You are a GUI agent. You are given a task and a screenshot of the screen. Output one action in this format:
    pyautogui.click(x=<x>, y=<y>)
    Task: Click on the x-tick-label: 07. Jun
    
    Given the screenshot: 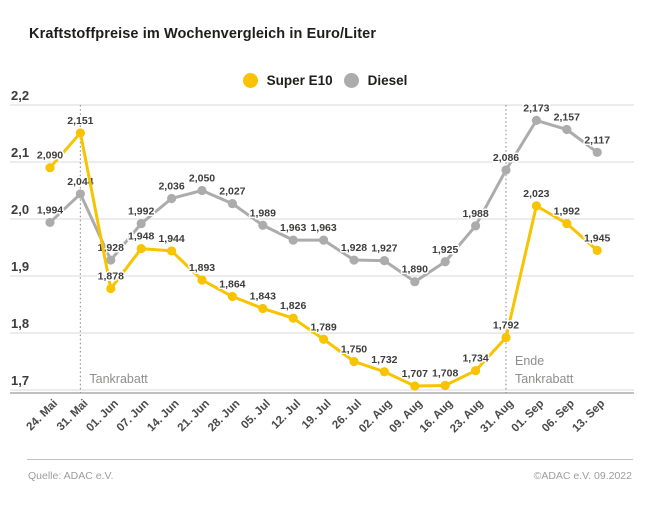 What is the action you would take?
    pyautogui.click(x=133, y=416)
    